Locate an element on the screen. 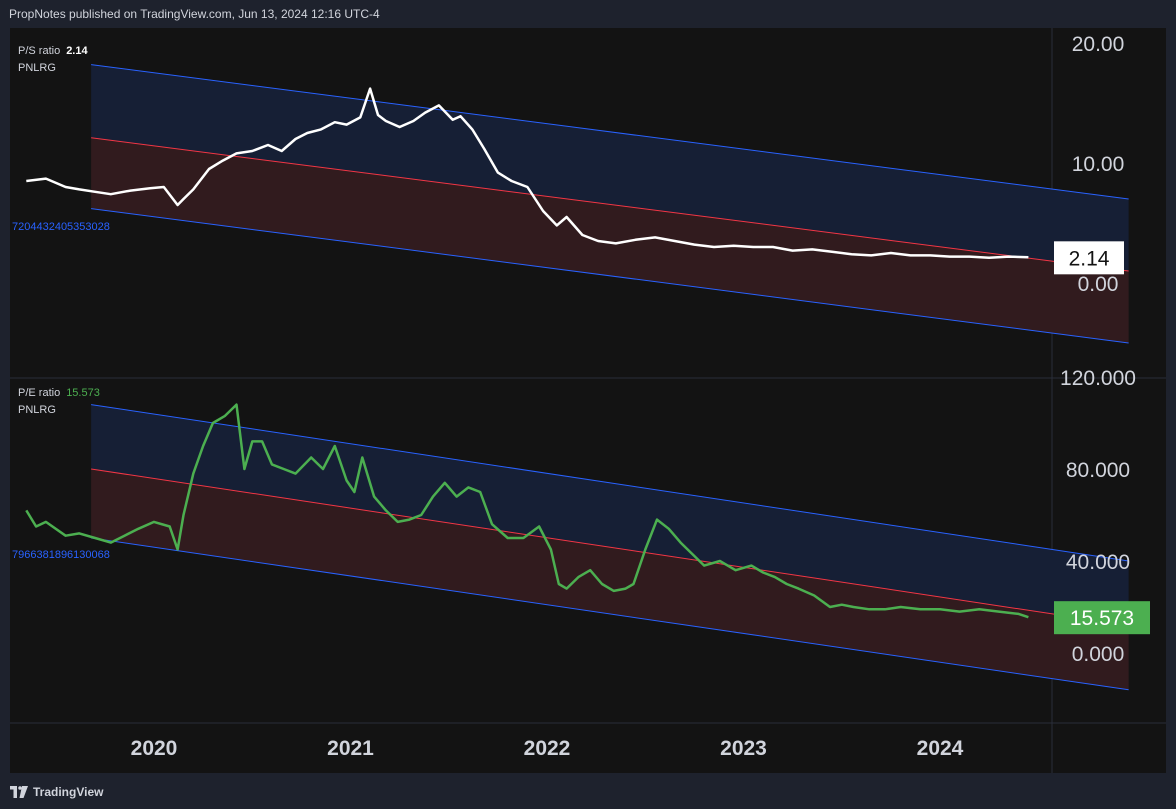 This screenshot has width=1176, height=809. pe-current-value-tag is located at coordinates (1102, 618).